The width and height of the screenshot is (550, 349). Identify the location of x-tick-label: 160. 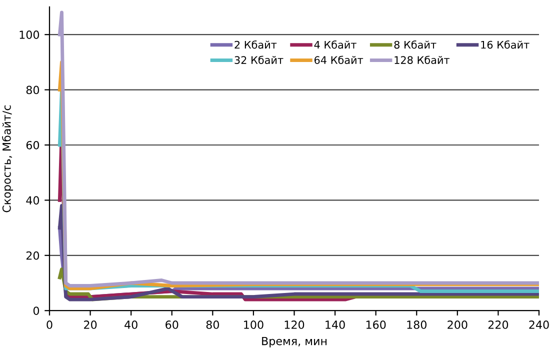
(376, 324).